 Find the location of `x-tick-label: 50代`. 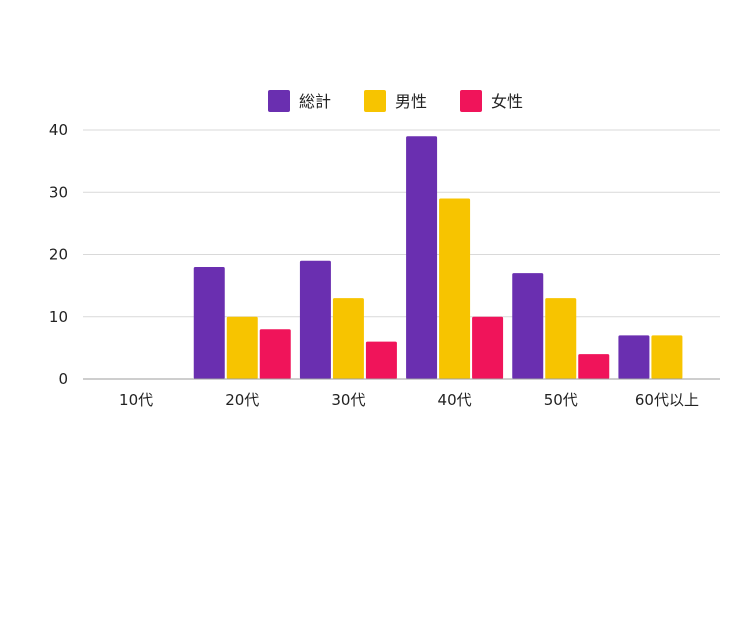

x-tick-label: 50代 is located at coordinates (561, 400).